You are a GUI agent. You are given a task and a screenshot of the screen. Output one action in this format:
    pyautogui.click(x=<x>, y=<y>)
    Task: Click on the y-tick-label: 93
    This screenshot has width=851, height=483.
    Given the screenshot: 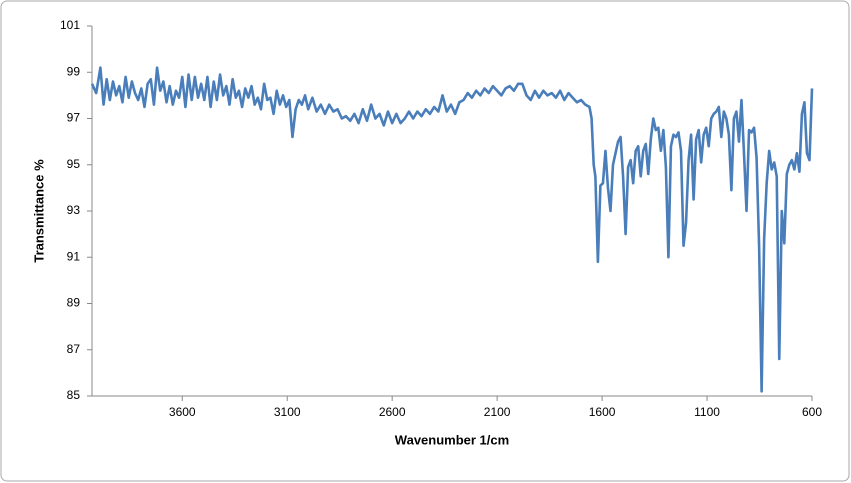 What is the action you would take?
    pyautogui.click(x=74, y=210)
    